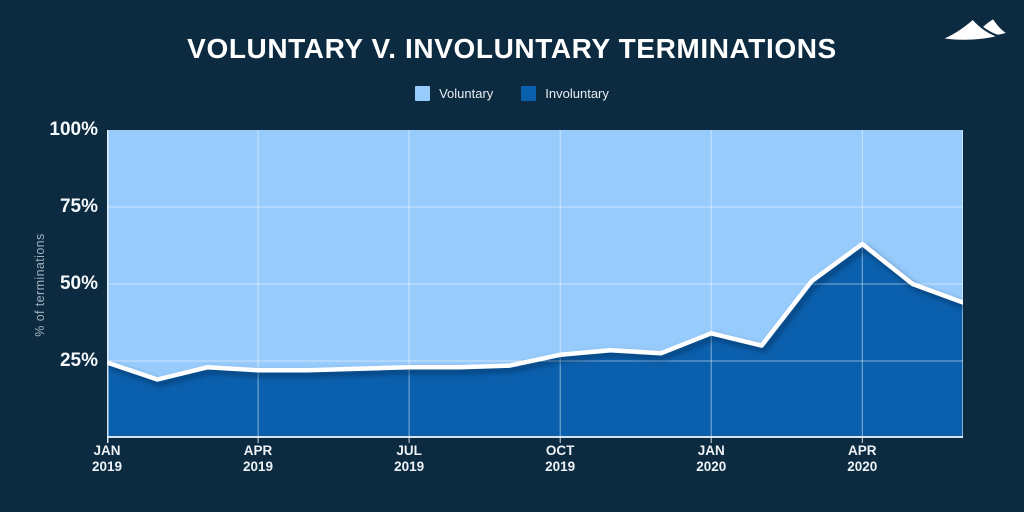 The height and width of the screenshot is (512, 1024). What do you see at coordinates (529, 93) in the screenshot?
I see `involuntary-swatch-icon` at bounding box center [529, 93].